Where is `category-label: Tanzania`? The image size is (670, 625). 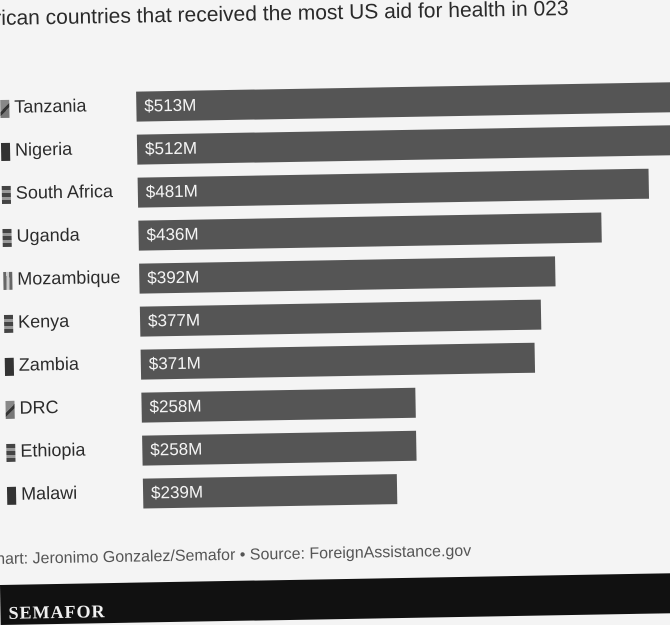 category-label: Tanzania is located at coordinates (50, 106).